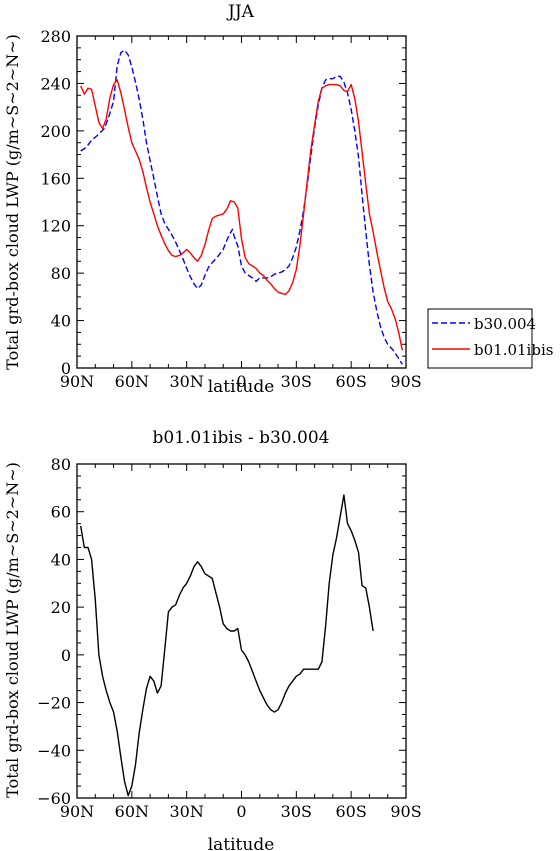  Describe the element at coordinates (505, 324) in the screenshot. I see `legend-label-b30: b30.004` at that location.